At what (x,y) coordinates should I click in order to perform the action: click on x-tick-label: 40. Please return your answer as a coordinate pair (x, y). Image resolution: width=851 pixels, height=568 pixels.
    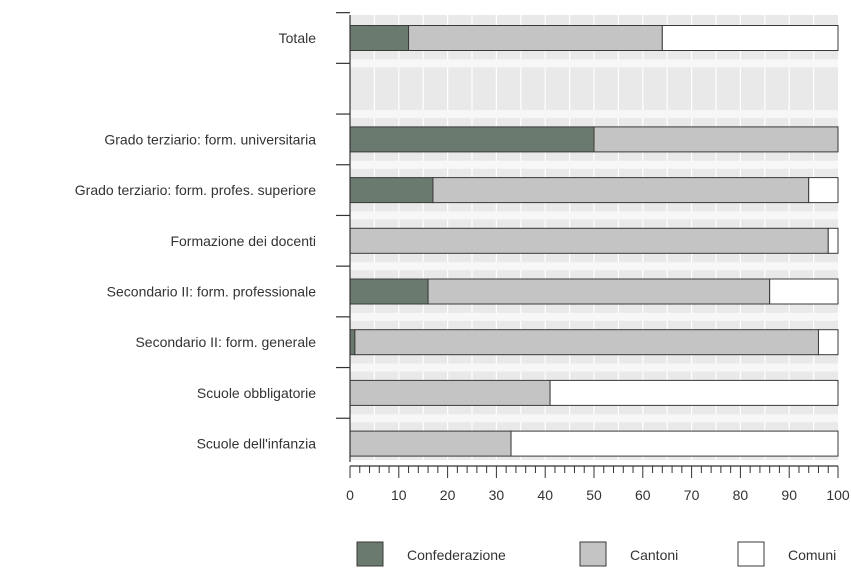
    Looking at the image, I should click on (545, 495).